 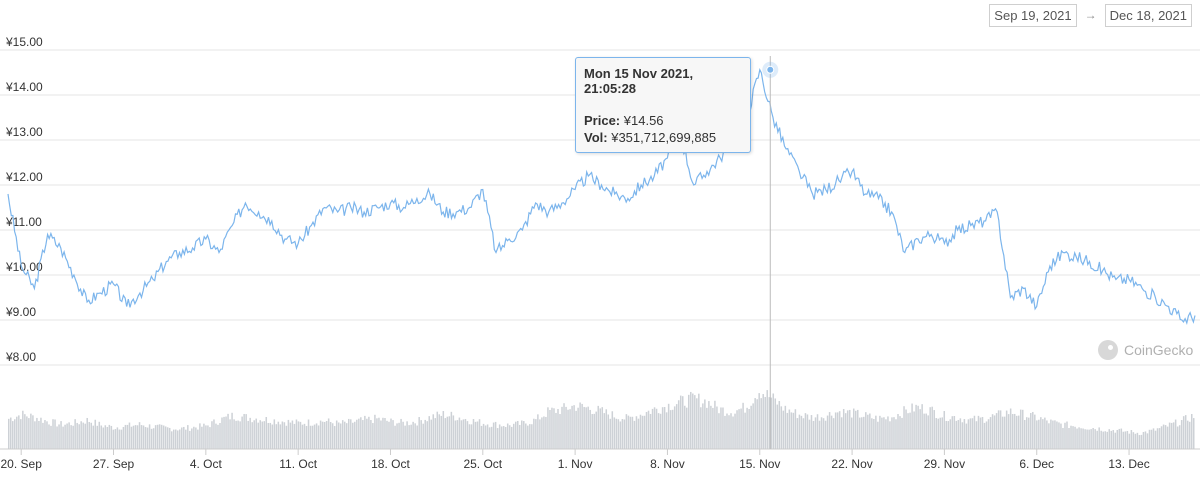 What do you see at coordinates (1148, 15) in the screenshot?
I see `date-range-to-input: Dec 18, 2021` at bounding box center [1148, 15].